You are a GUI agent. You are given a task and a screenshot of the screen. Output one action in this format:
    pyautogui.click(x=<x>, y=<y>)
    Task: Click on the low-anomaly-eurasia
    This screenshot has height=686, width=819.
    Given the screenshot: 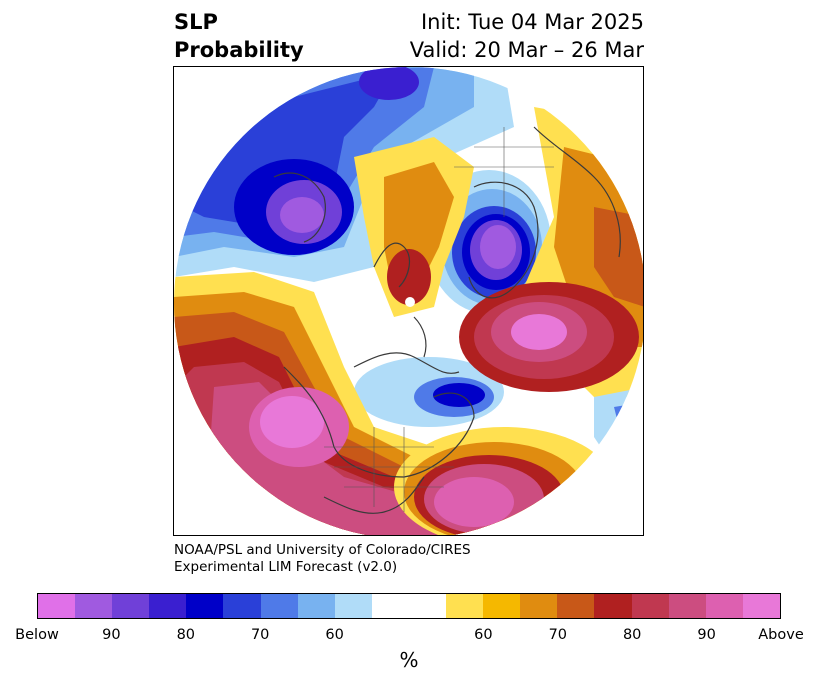 What is the action you would take?
    pyautogui.click(x=498, y=247)
    